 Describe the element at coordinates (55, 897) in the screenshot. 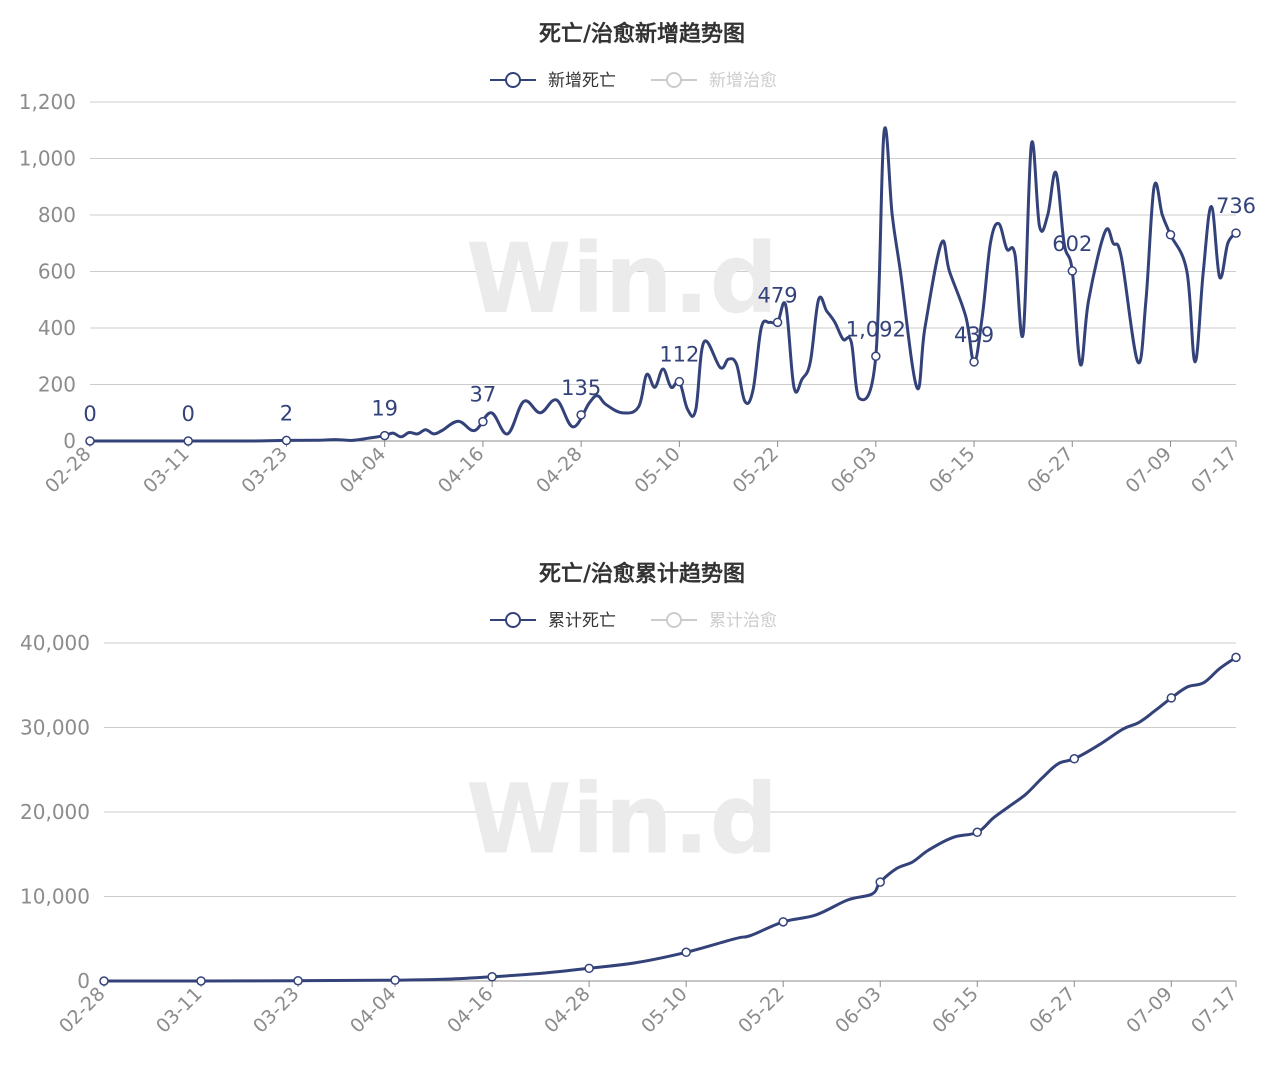

I see `y-tick-label: 10,000` at that location.